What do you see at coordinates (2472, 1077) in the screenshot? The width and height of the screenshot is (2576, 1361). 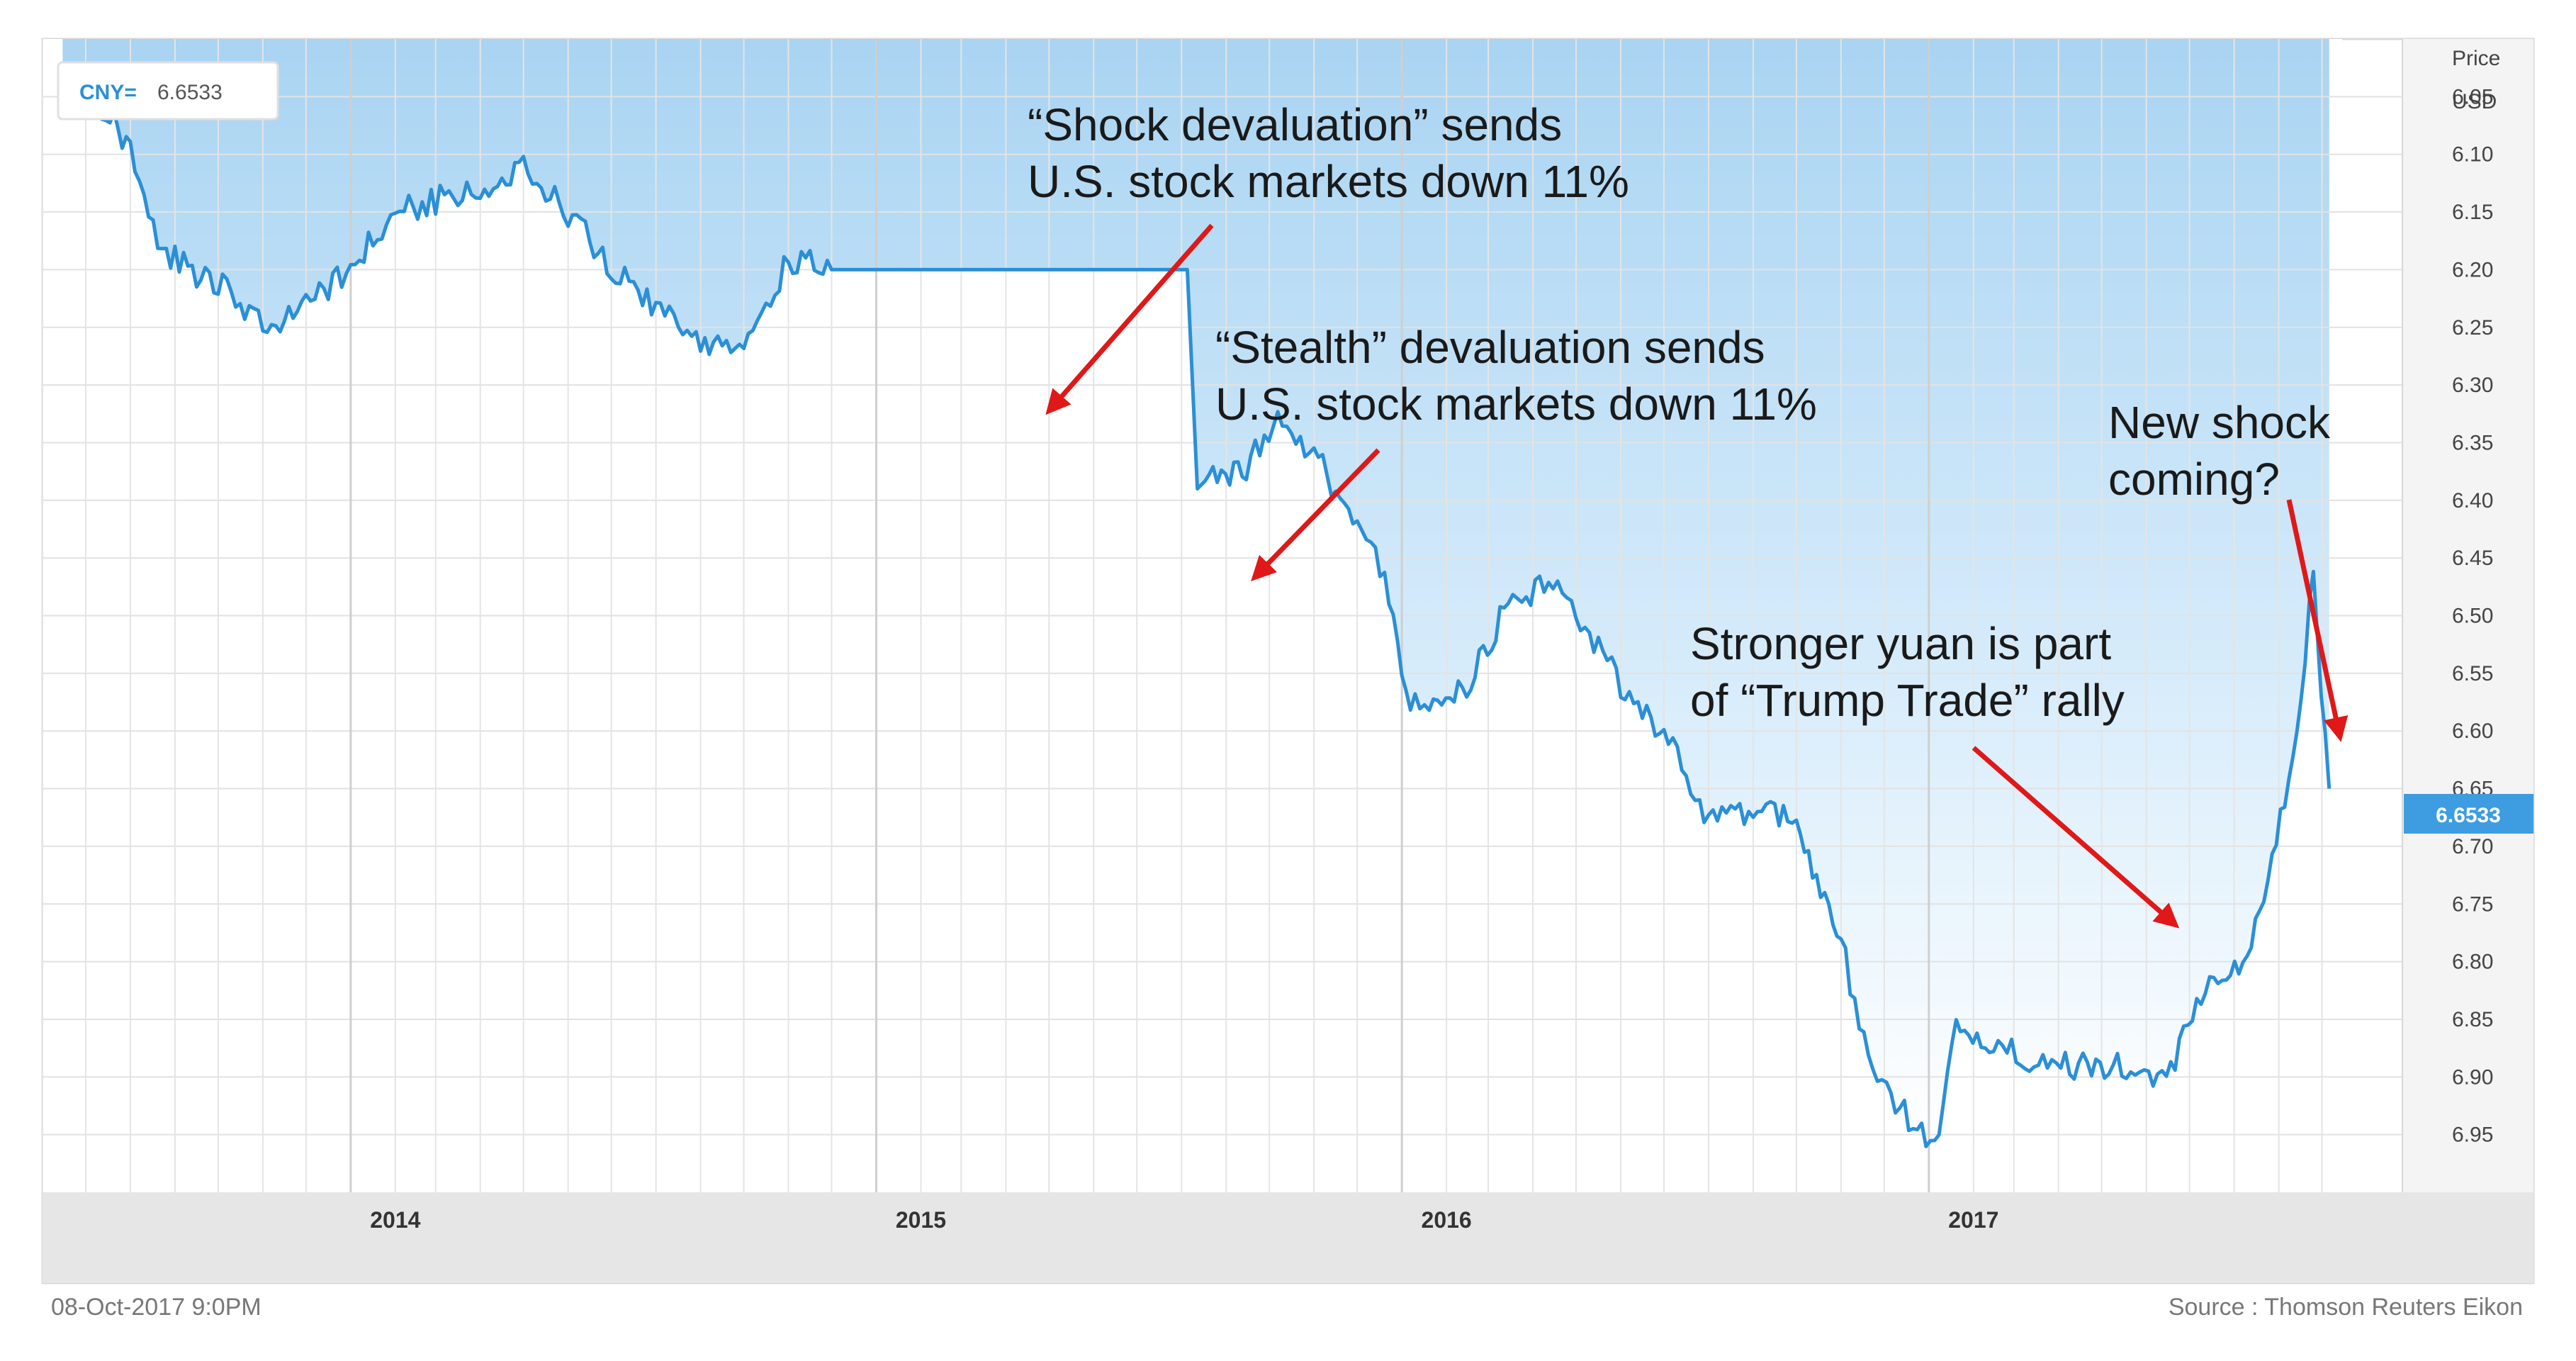 I see `y-tick-label: 6.90` at bounding box center [2472, 1077].